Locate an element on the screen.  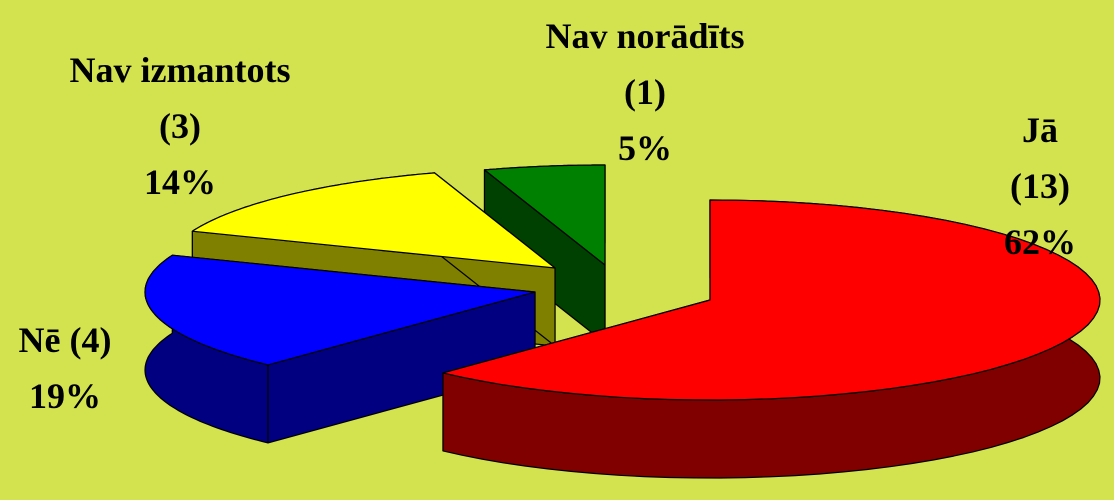
value-label: 62% is located at coordinates (1040, 242).